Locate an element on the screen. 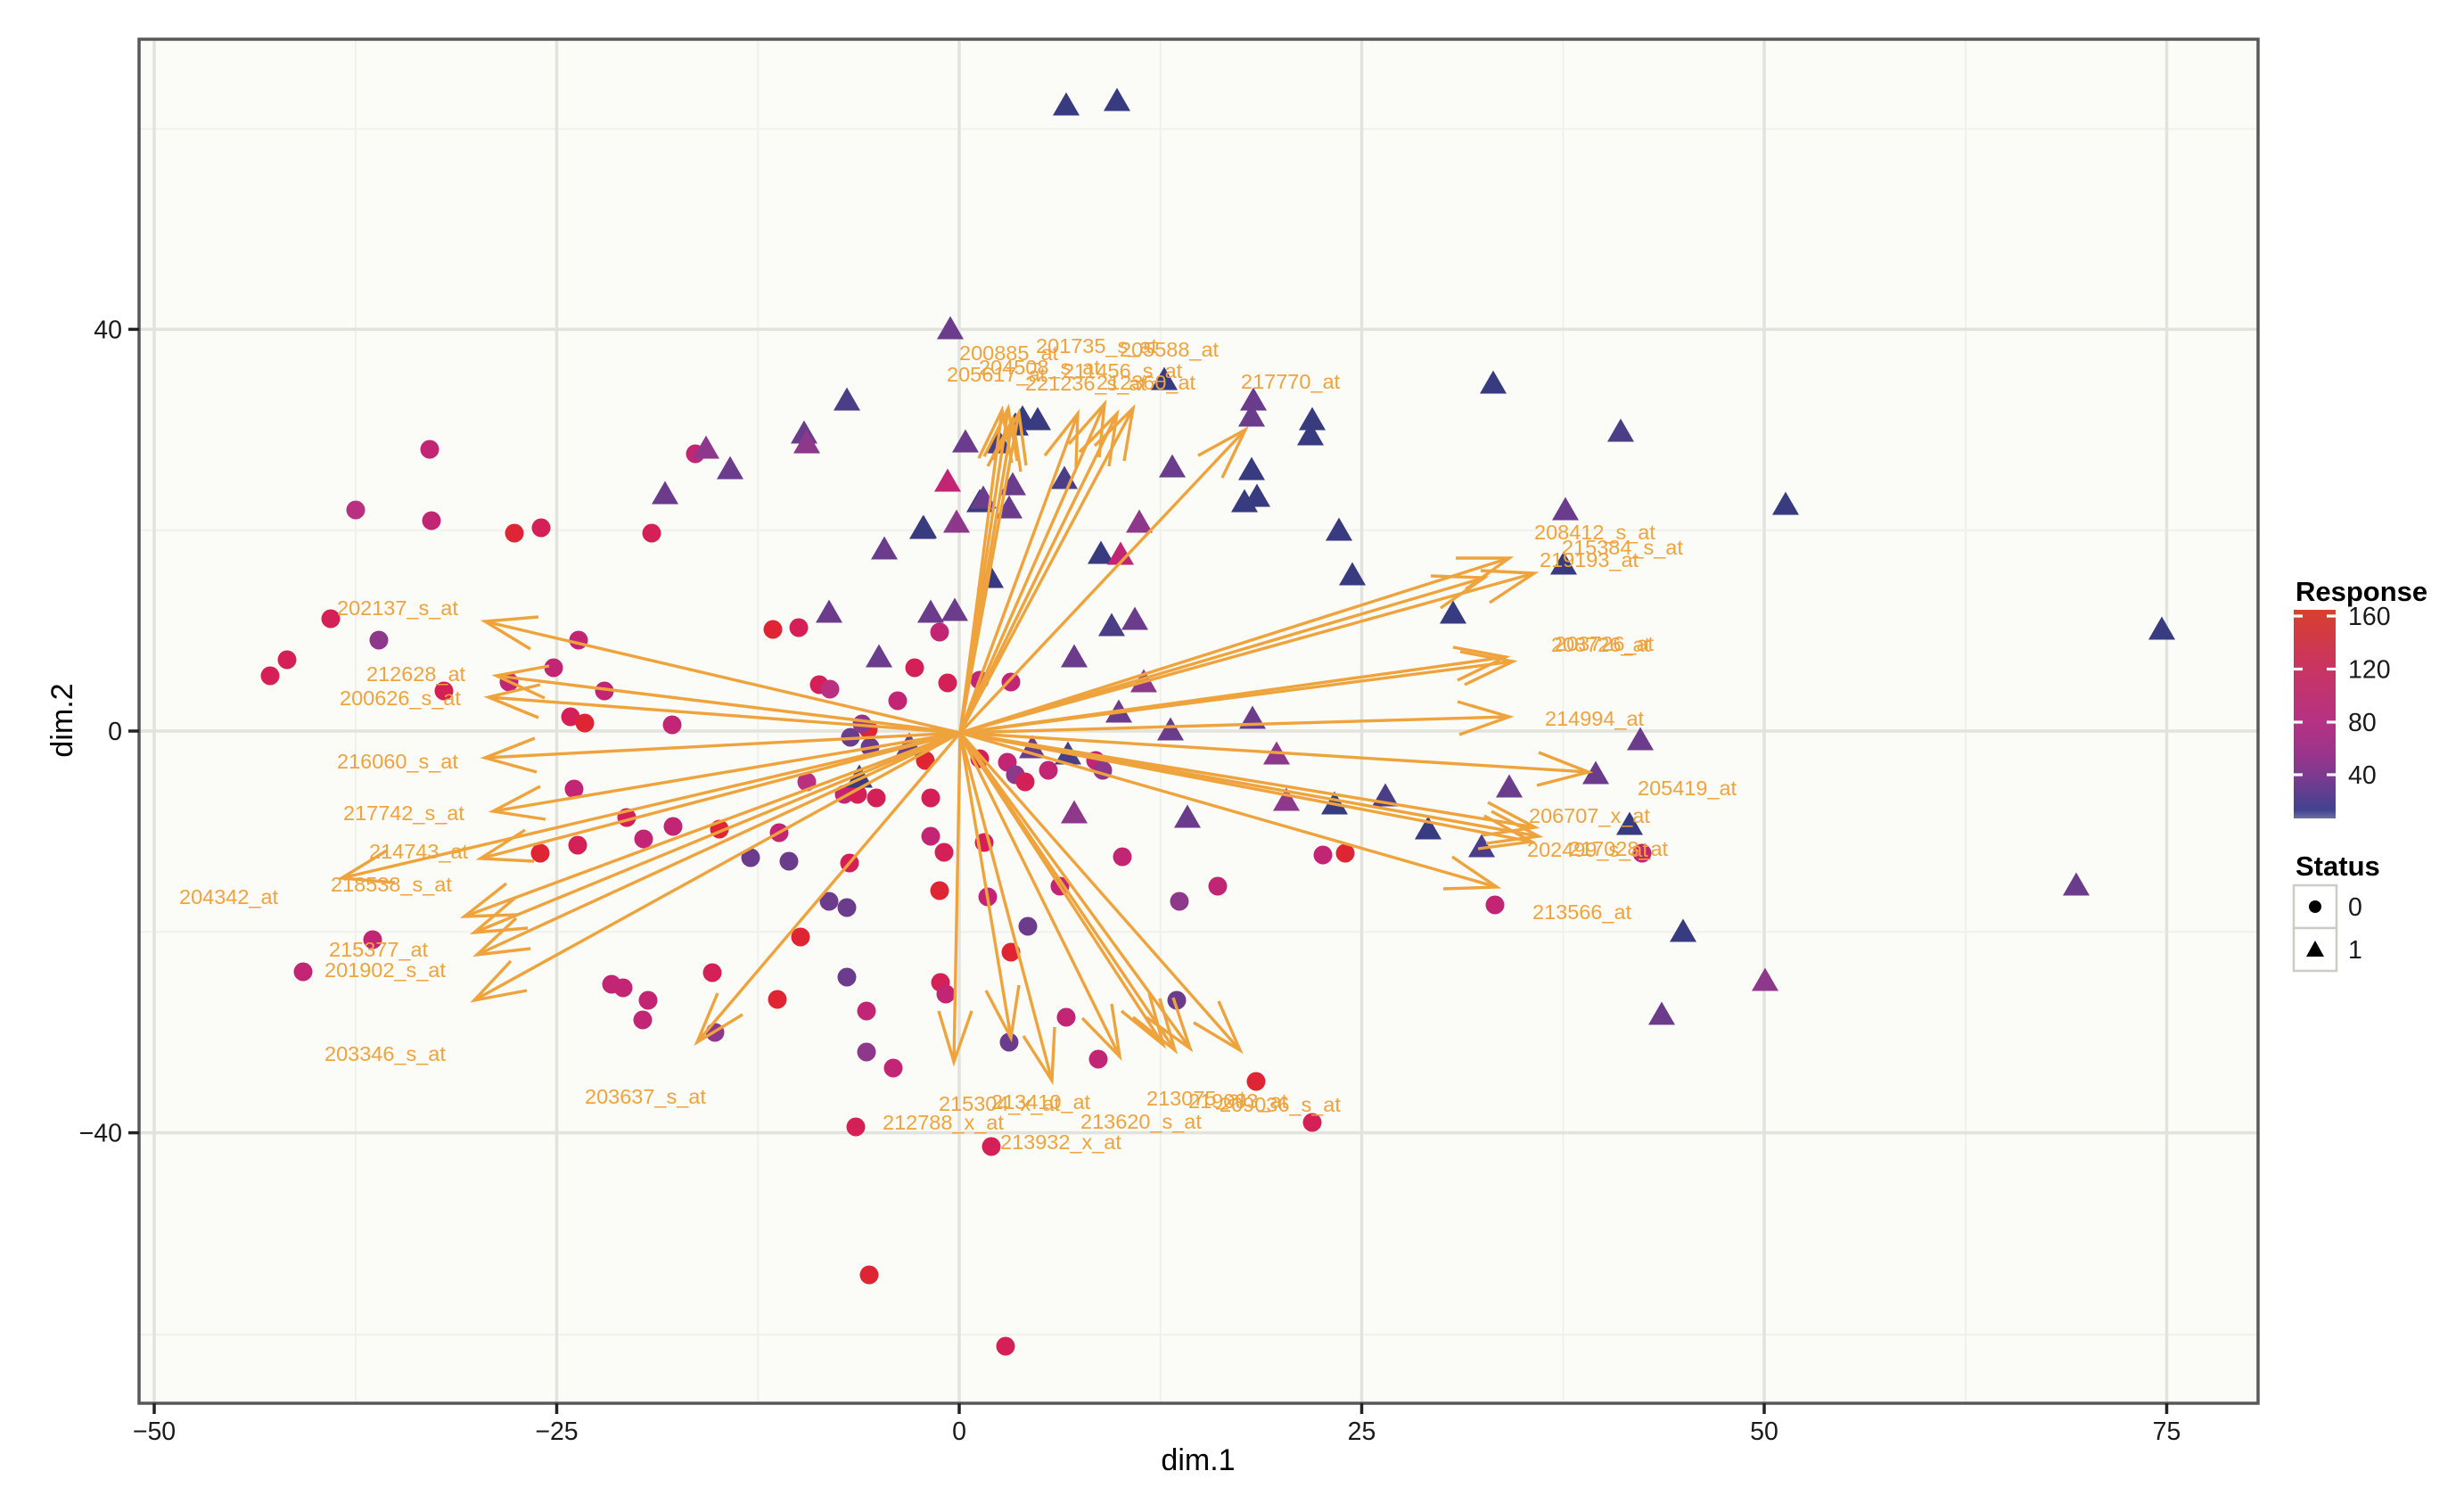  svg-text: 221236_s_at is located at coordinates (1085, 384).